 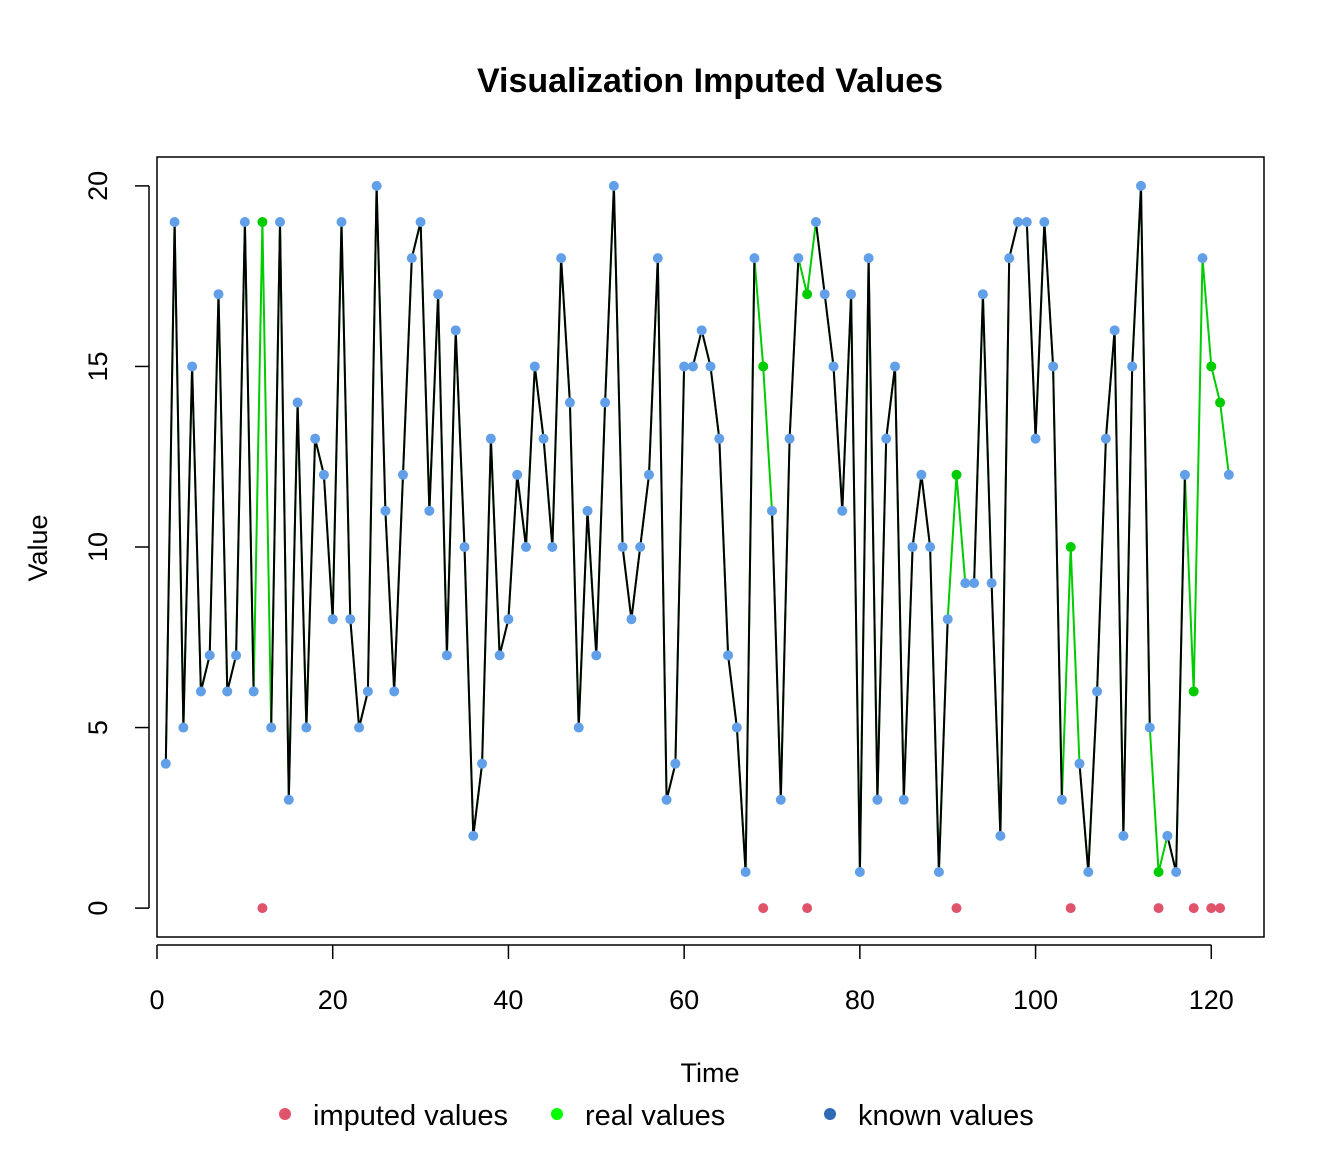 What do you see at coordinates (98, 727) in the screenshot?
I see `y-tick-label: 5` at bounding box center [98, 727].